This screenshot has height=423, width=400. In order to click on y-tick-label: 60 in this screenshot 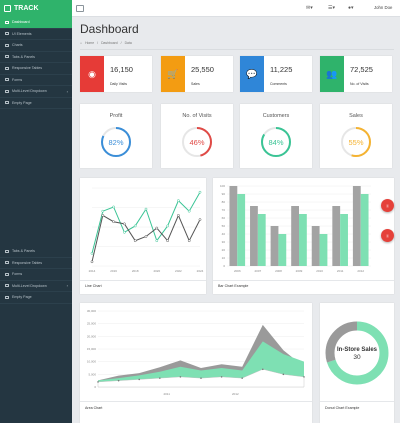, I will do `click(224, 218)`.